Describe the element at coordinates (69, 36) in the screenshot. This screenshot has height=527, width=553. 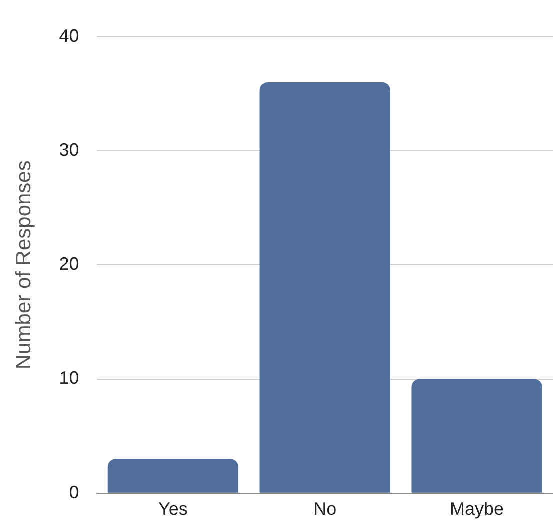
I see `y-tick-label: 40` at that location.